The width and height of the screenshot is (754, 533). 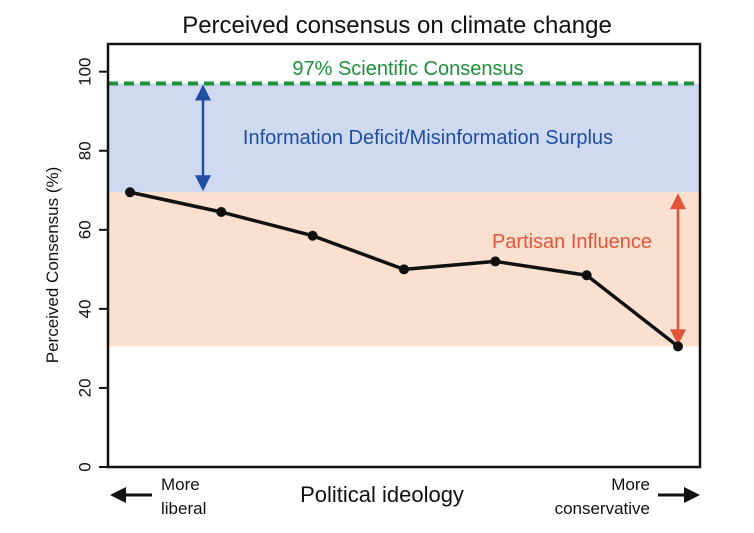 What do you see at coordinates (382, 494) in the screenshot?
I see `x-axis-label: Political ideology` at bounding box center [382, 494].